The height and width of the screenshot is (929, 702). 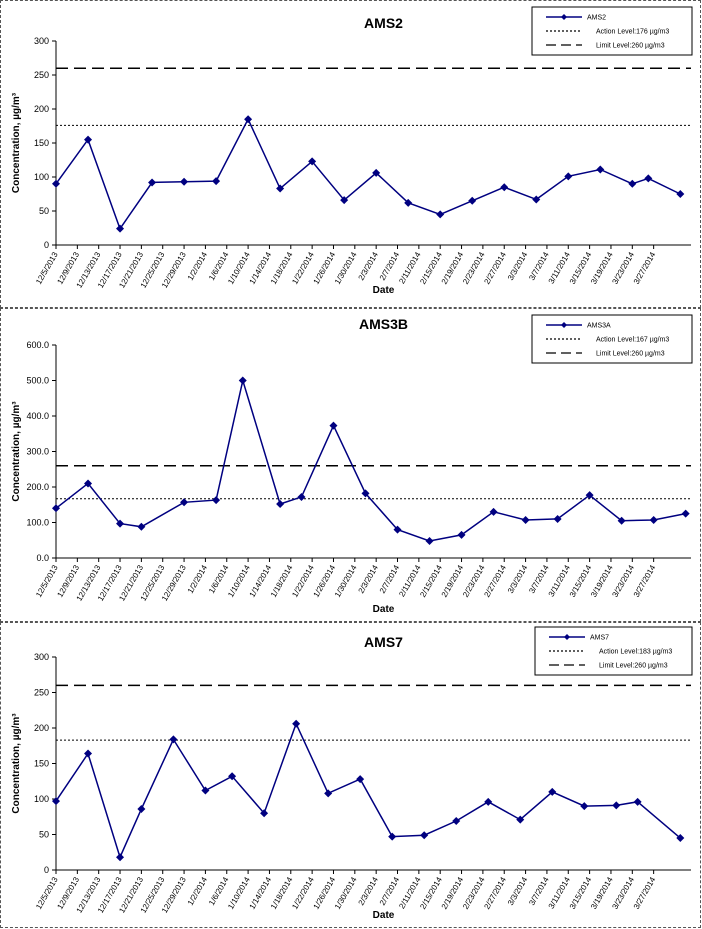 I want to click on legend-entry-label: Action Level:167 µg/m3, so click(x=632, y=340).